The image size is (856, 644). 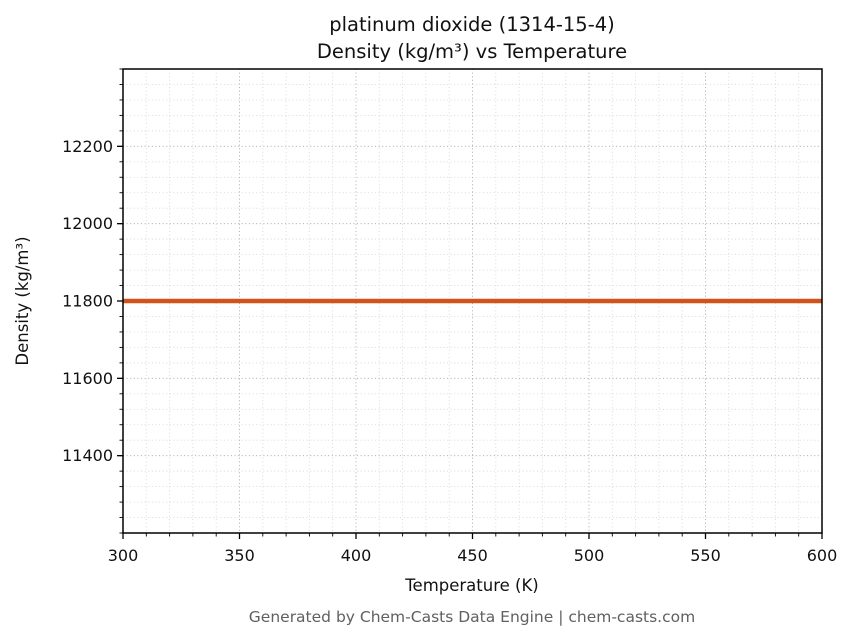 What do you see at coordinates (471, 585) in the screenshot?
I see `x-axis-label: Temperature (K)` at bounding box center [471, 585].